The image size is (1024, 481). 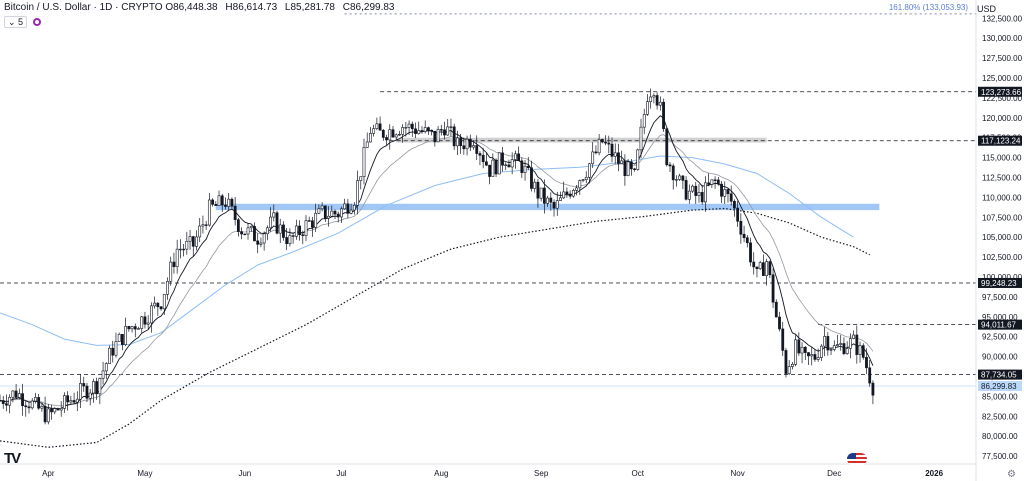 I want to click on level-87734-tag, so click(x=1000, y=374).